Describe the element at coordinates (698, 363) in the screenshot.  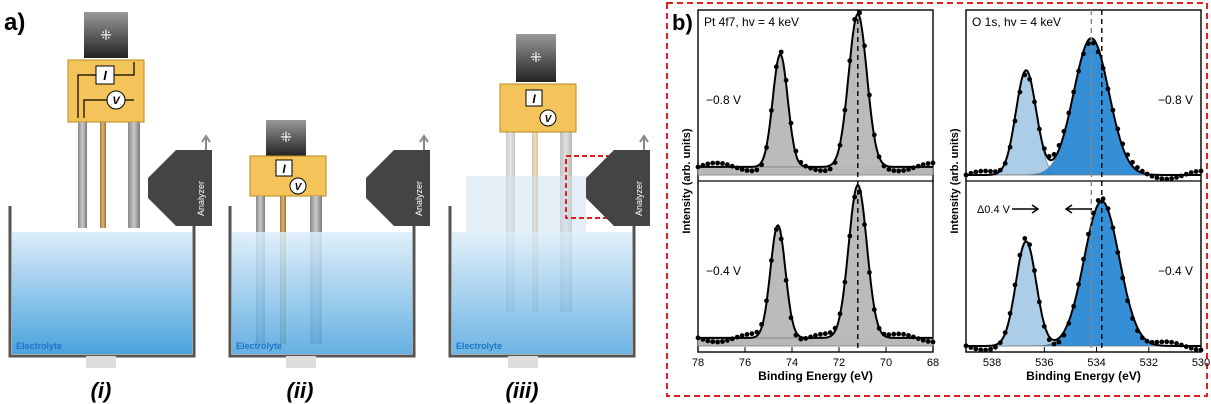
I see `x-tick-label: 78` at that location.